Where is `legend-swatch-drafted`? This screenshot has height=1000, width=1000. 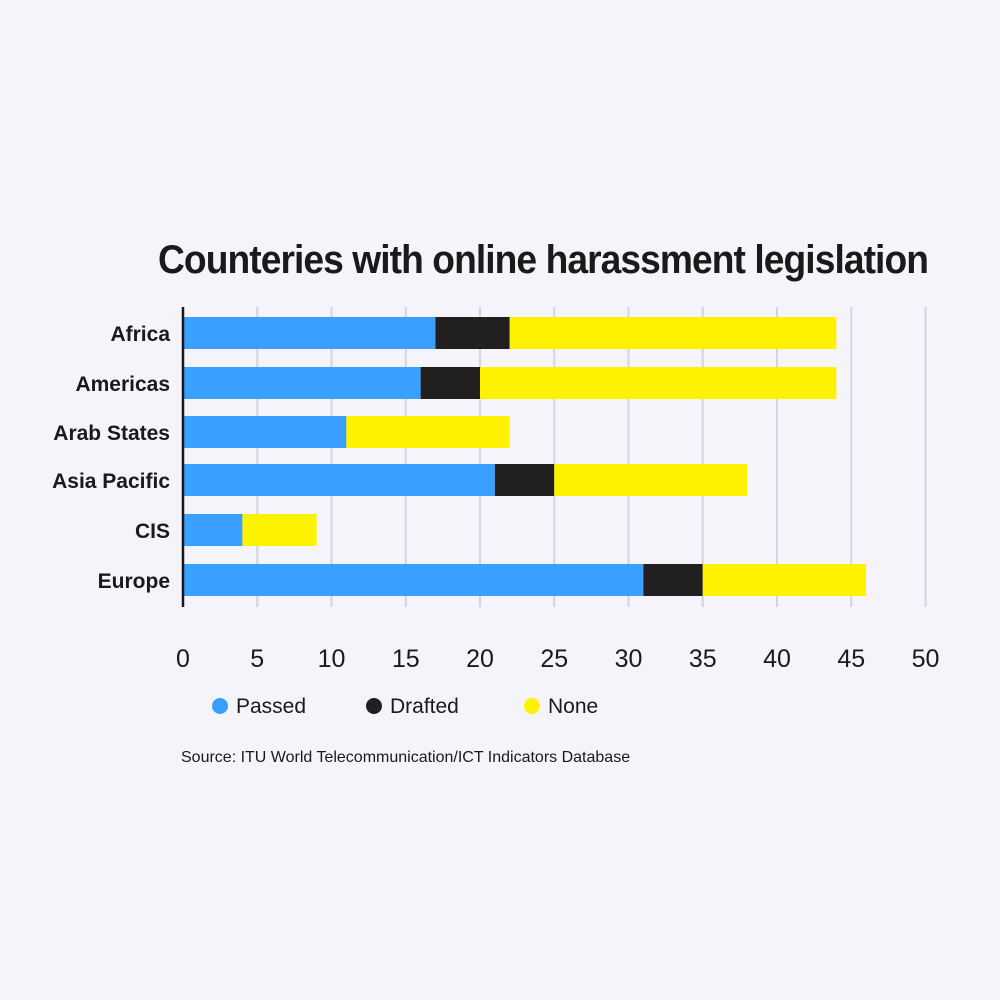 legend-swatch-drafted is located at coordinates (374, 706).